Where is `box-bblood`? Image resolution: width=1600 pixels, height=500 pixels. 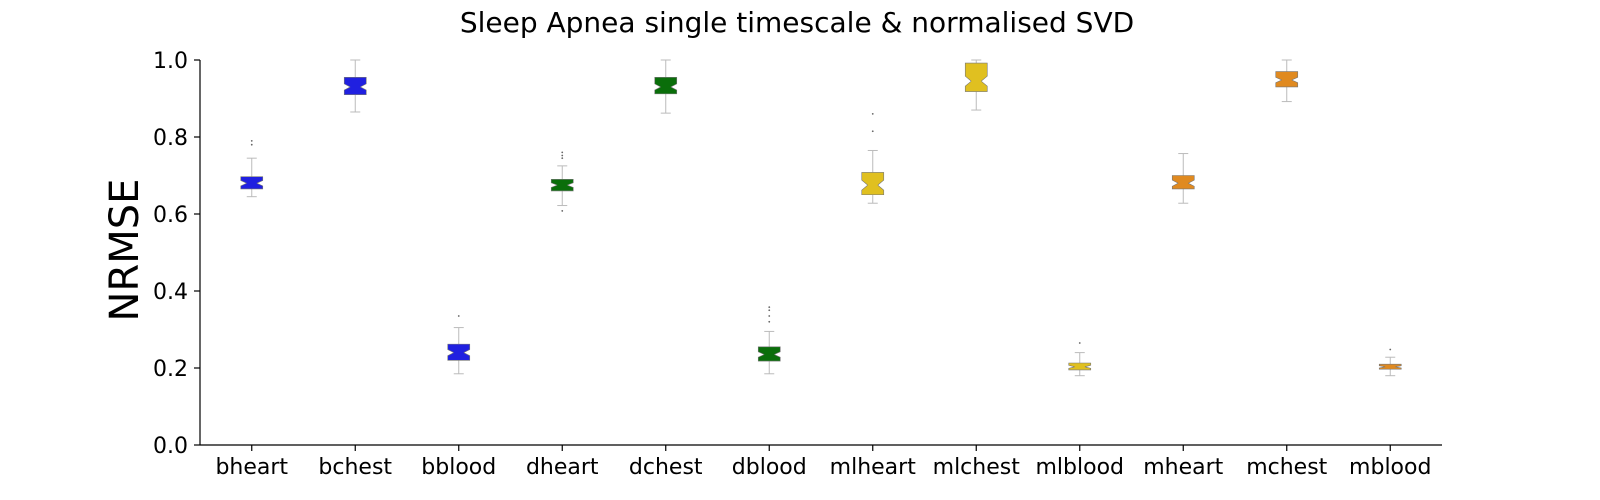
box-bblood is located at coordinates (459, 345).